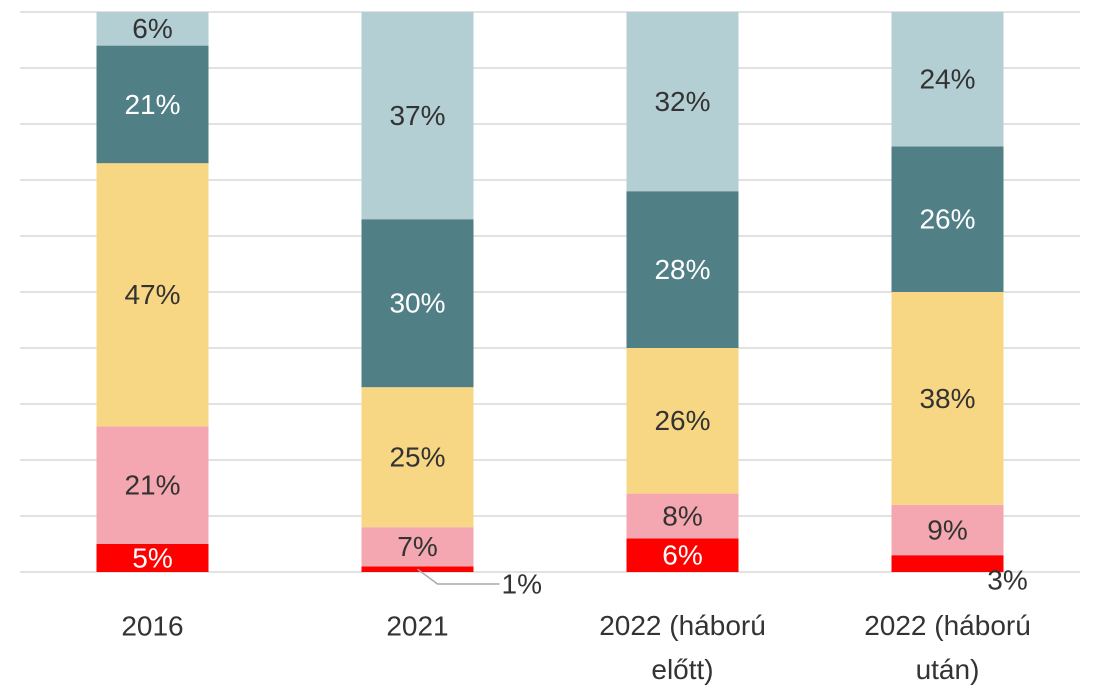 The image size is (1115, 690). I want to click on data-label: 32%, so click(682, 101).